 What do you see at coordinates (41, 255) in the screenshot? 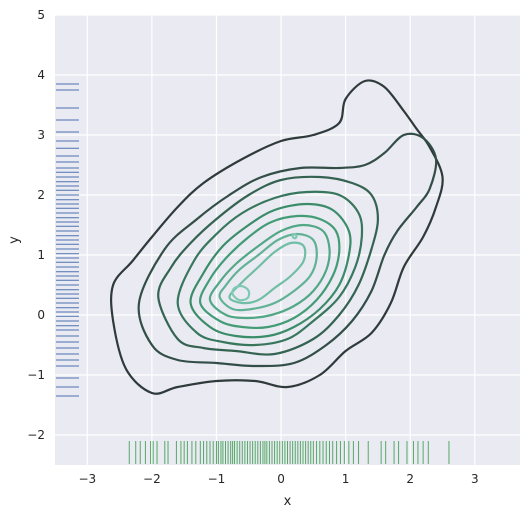
I see `y-tick-label: 1` at bounding box center [41, 255].